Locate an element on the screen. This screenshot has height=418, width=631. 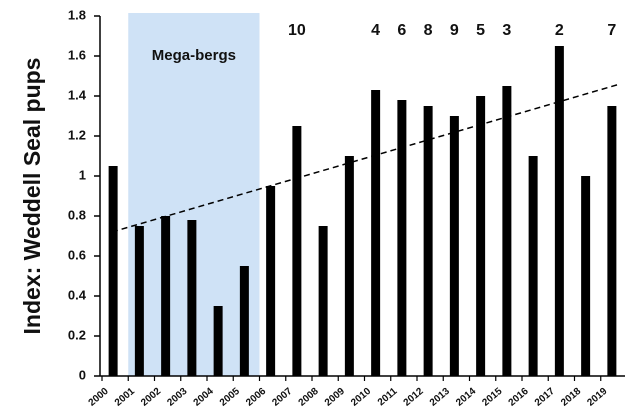
x-tick-label: 2007 is located at coordinates (282, 397).